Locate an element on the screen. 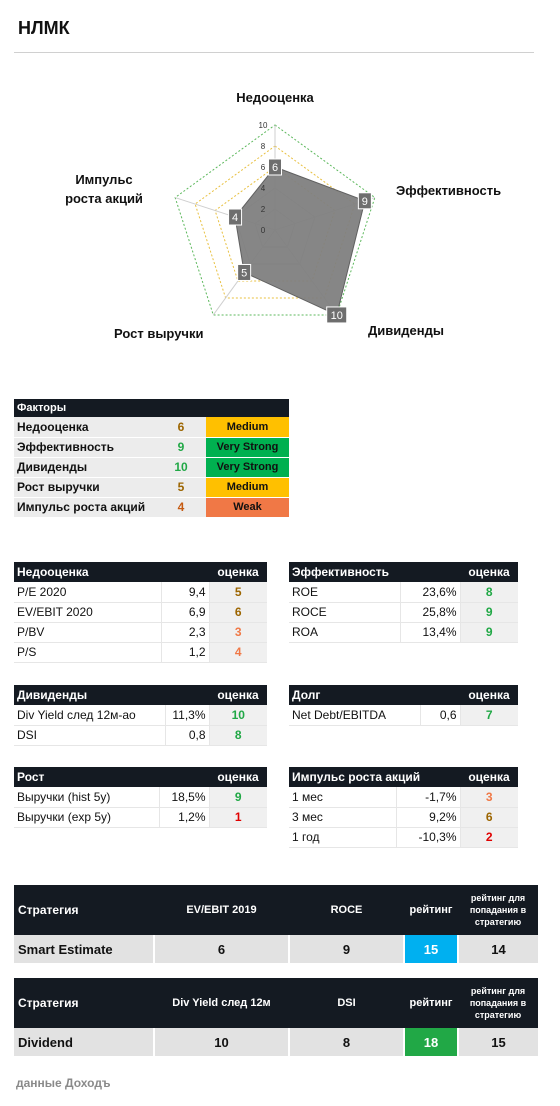 The height and width of the screenshot is (1106, 560). metric-value: 23,6% is located at coordinates (429, 592).